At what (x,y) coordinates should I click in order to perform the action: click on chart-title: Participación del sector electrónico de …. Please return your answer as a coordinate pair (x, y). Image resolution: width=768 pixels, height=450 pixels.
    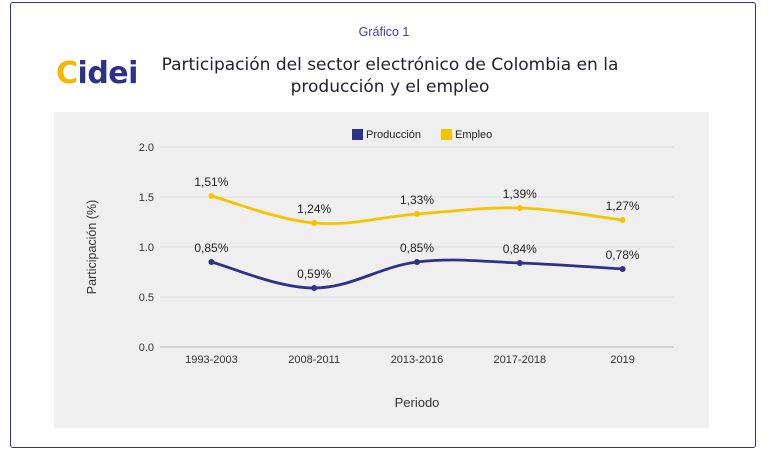
    Looking at the image, I should click on (390, 76).